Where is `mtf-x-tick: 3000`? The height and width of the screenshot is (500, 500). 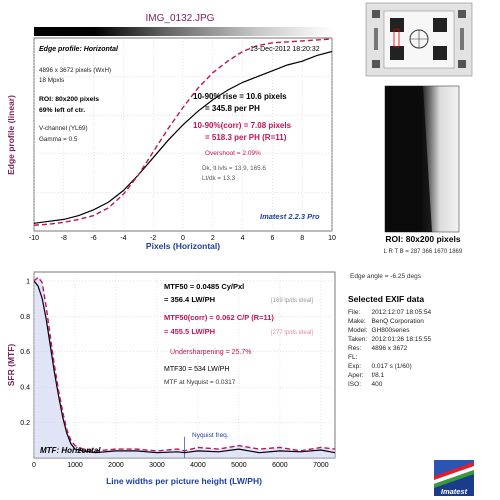
mtf-x-tick: 3000 is located at coordinates (157, 465).